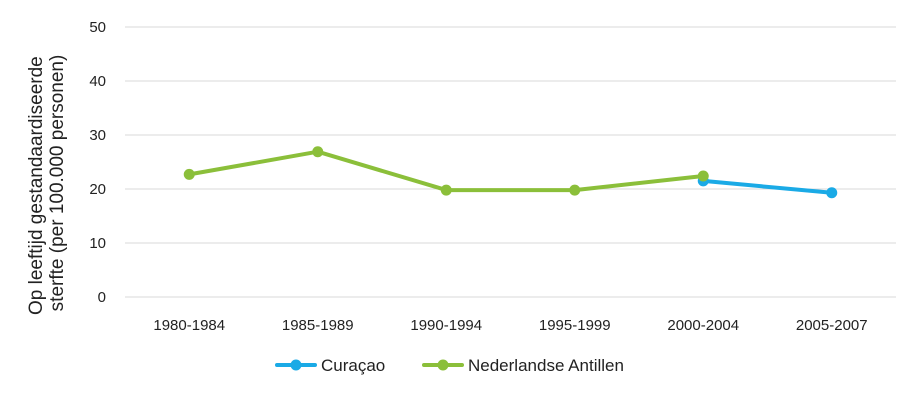  Describe the element at coordinates (97, 243) in the screenshot. I see `y-tick-label-10: 10` at that location.